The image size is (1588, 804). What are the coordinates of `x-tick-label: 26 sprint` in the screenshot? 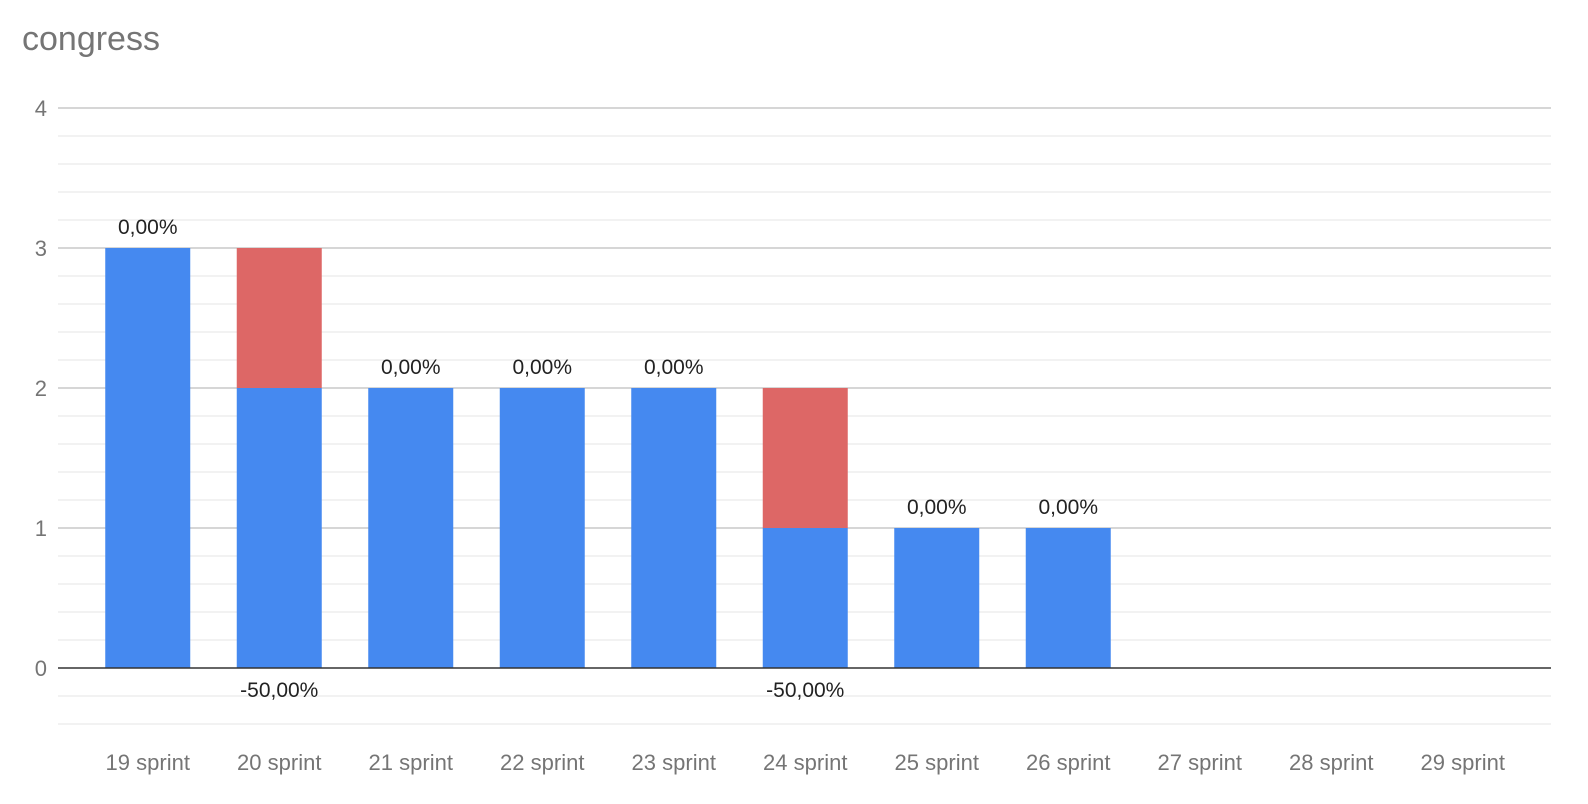 It's located at (1068, 762).